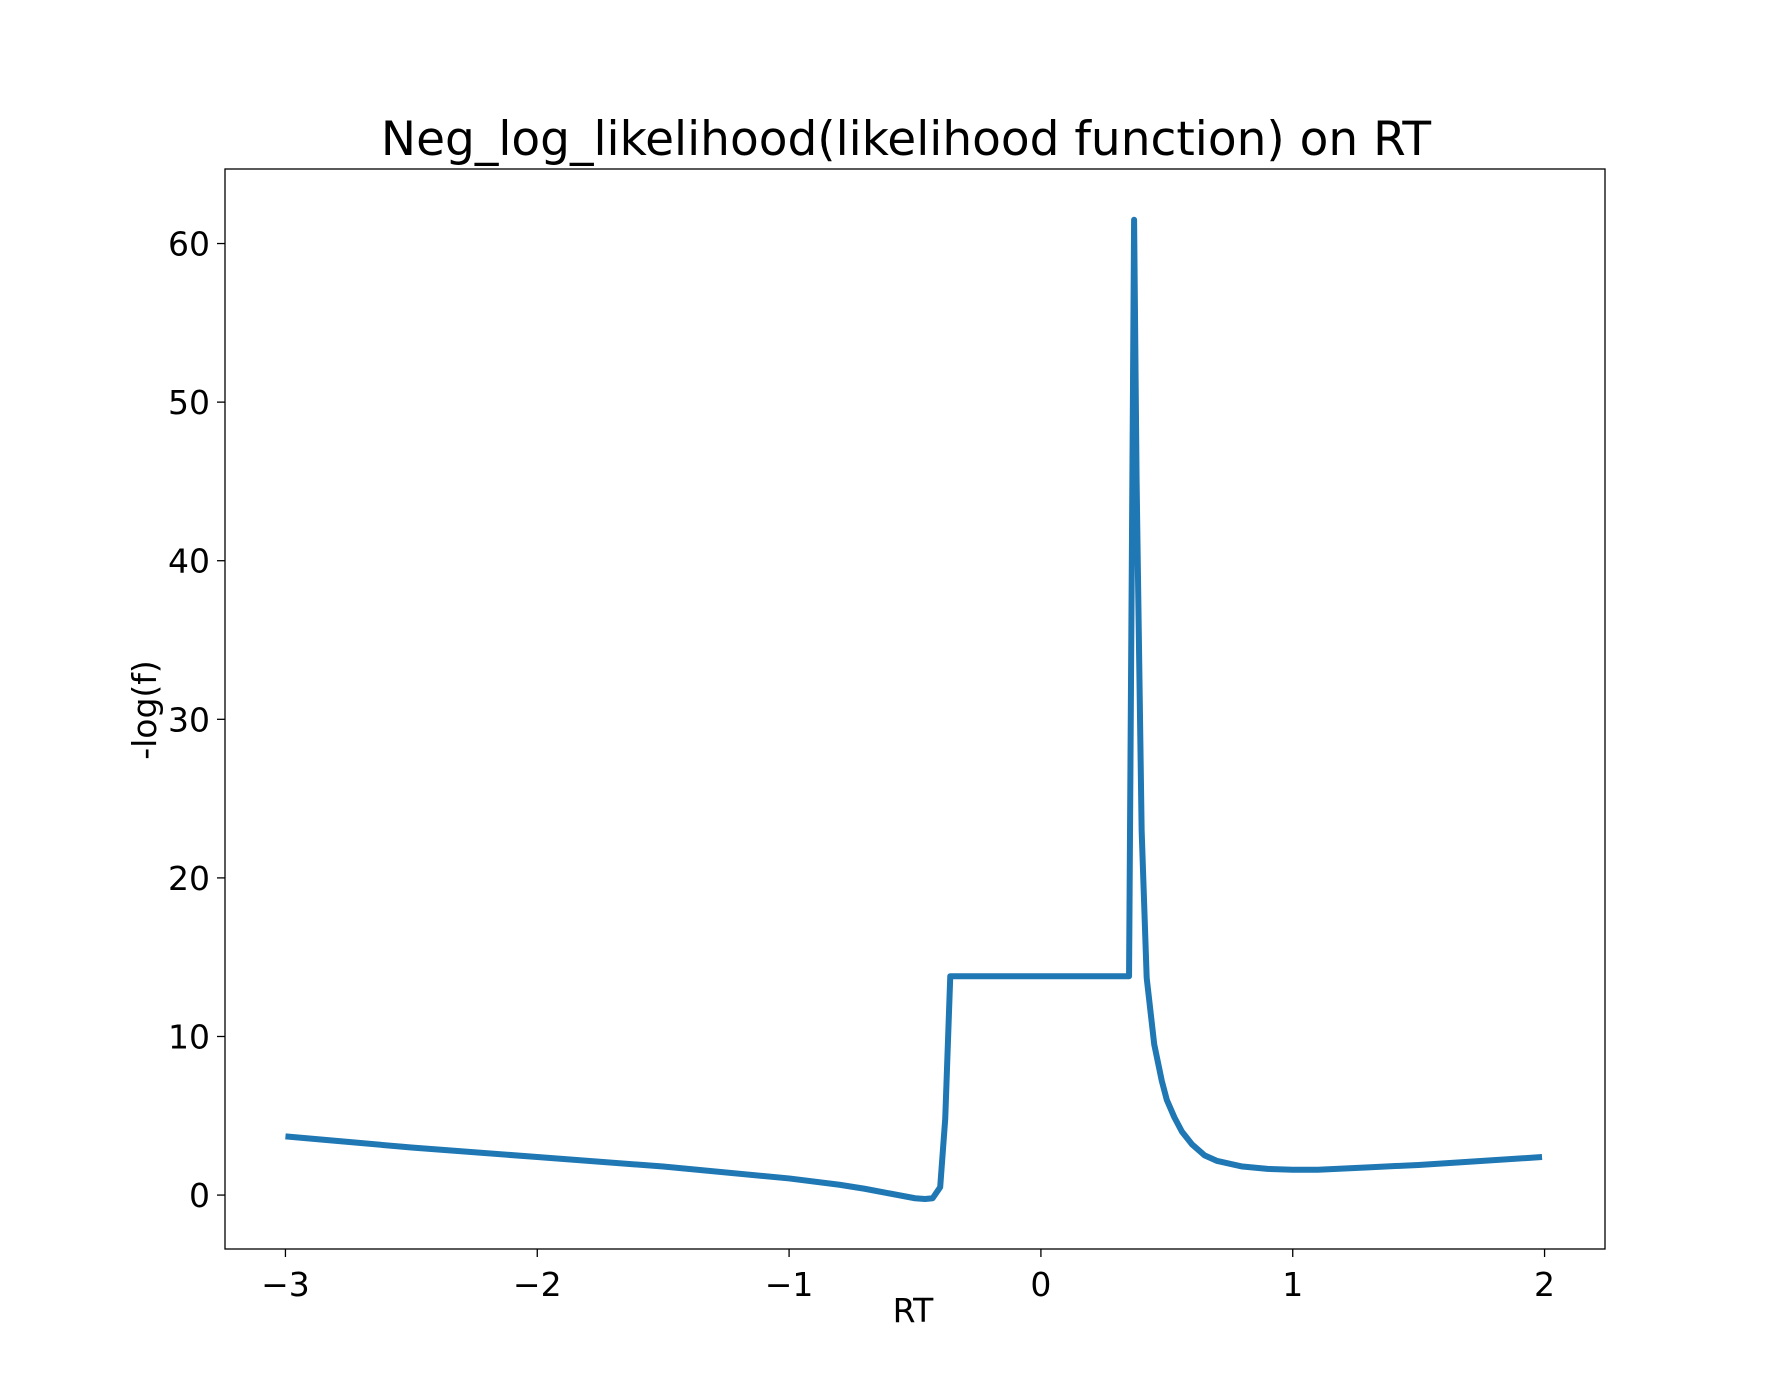 Image resolution: width=1772 pixels, height=1393 pixels. What do you see at coordinates (189, 402) in the screenshot?
I see `y-tick-label: 50` at bounding box center [189, 402].